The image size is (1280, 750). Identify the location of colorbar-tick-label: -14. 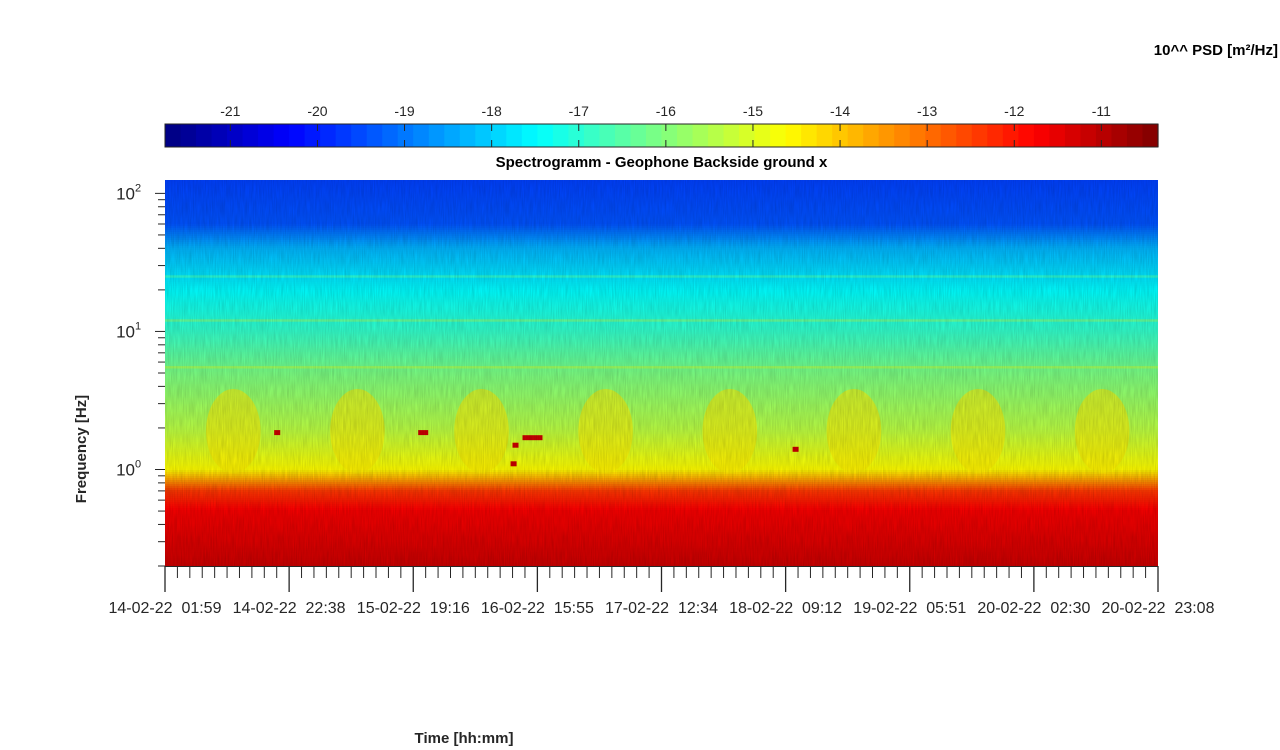
(840, 111).